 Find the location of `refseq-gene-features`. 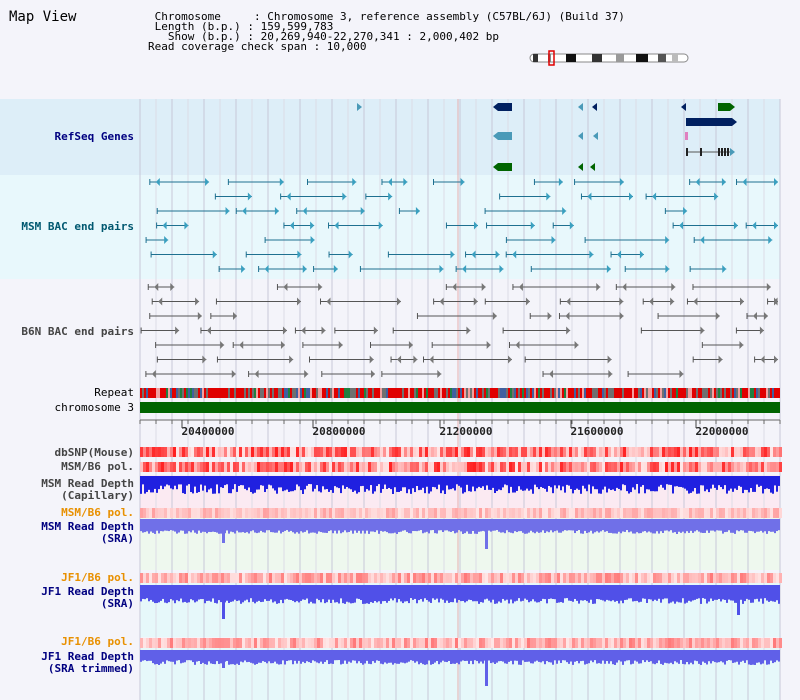

refseq-gene-features is located at coordinates (547, 137).